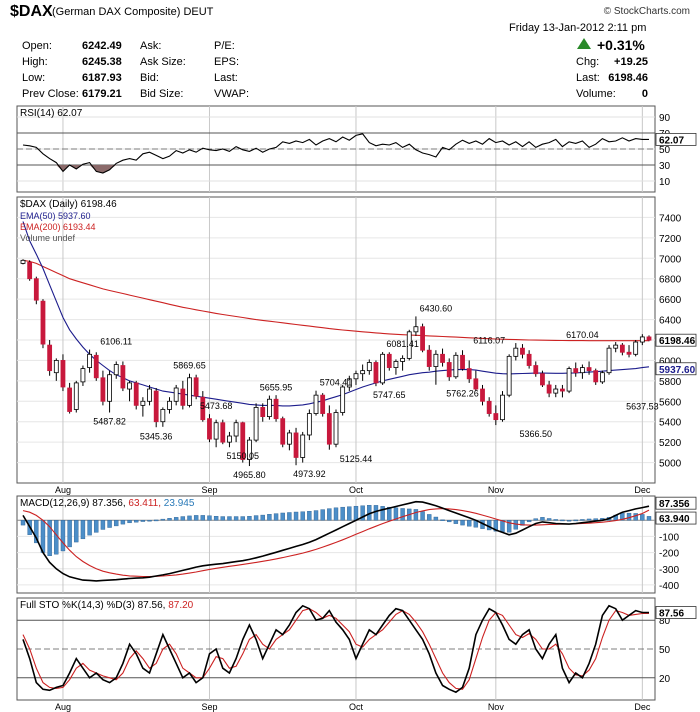  Describe the element at coordinates (151, 46) in the screenshot. I see `ask-label: Ask:` at that location.